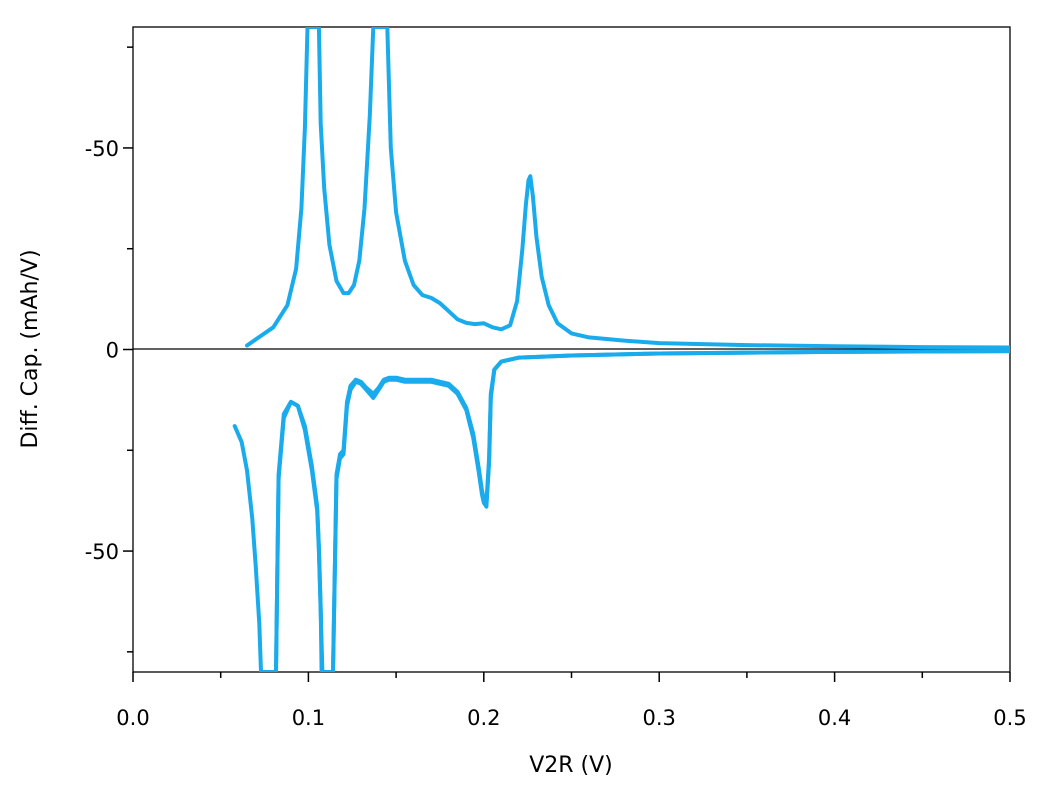 This screenshot has width=1062, height=807. What do you see at coordinates (1009, 718) in the screenshot?
I see `x-tick-label: 0.5` at bounding box center [1009, 718].